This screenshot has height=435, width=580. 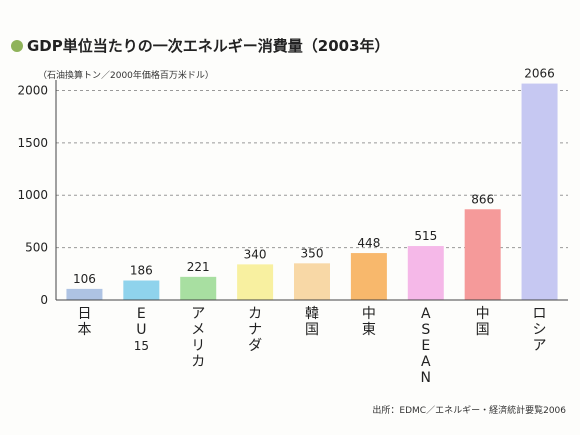 What do you see at coordinates (126, 75) in the screenshot?
I see `unit-label: （石油換算トン／2000年価格百万米ドル）` at bounding box center [126, 75].